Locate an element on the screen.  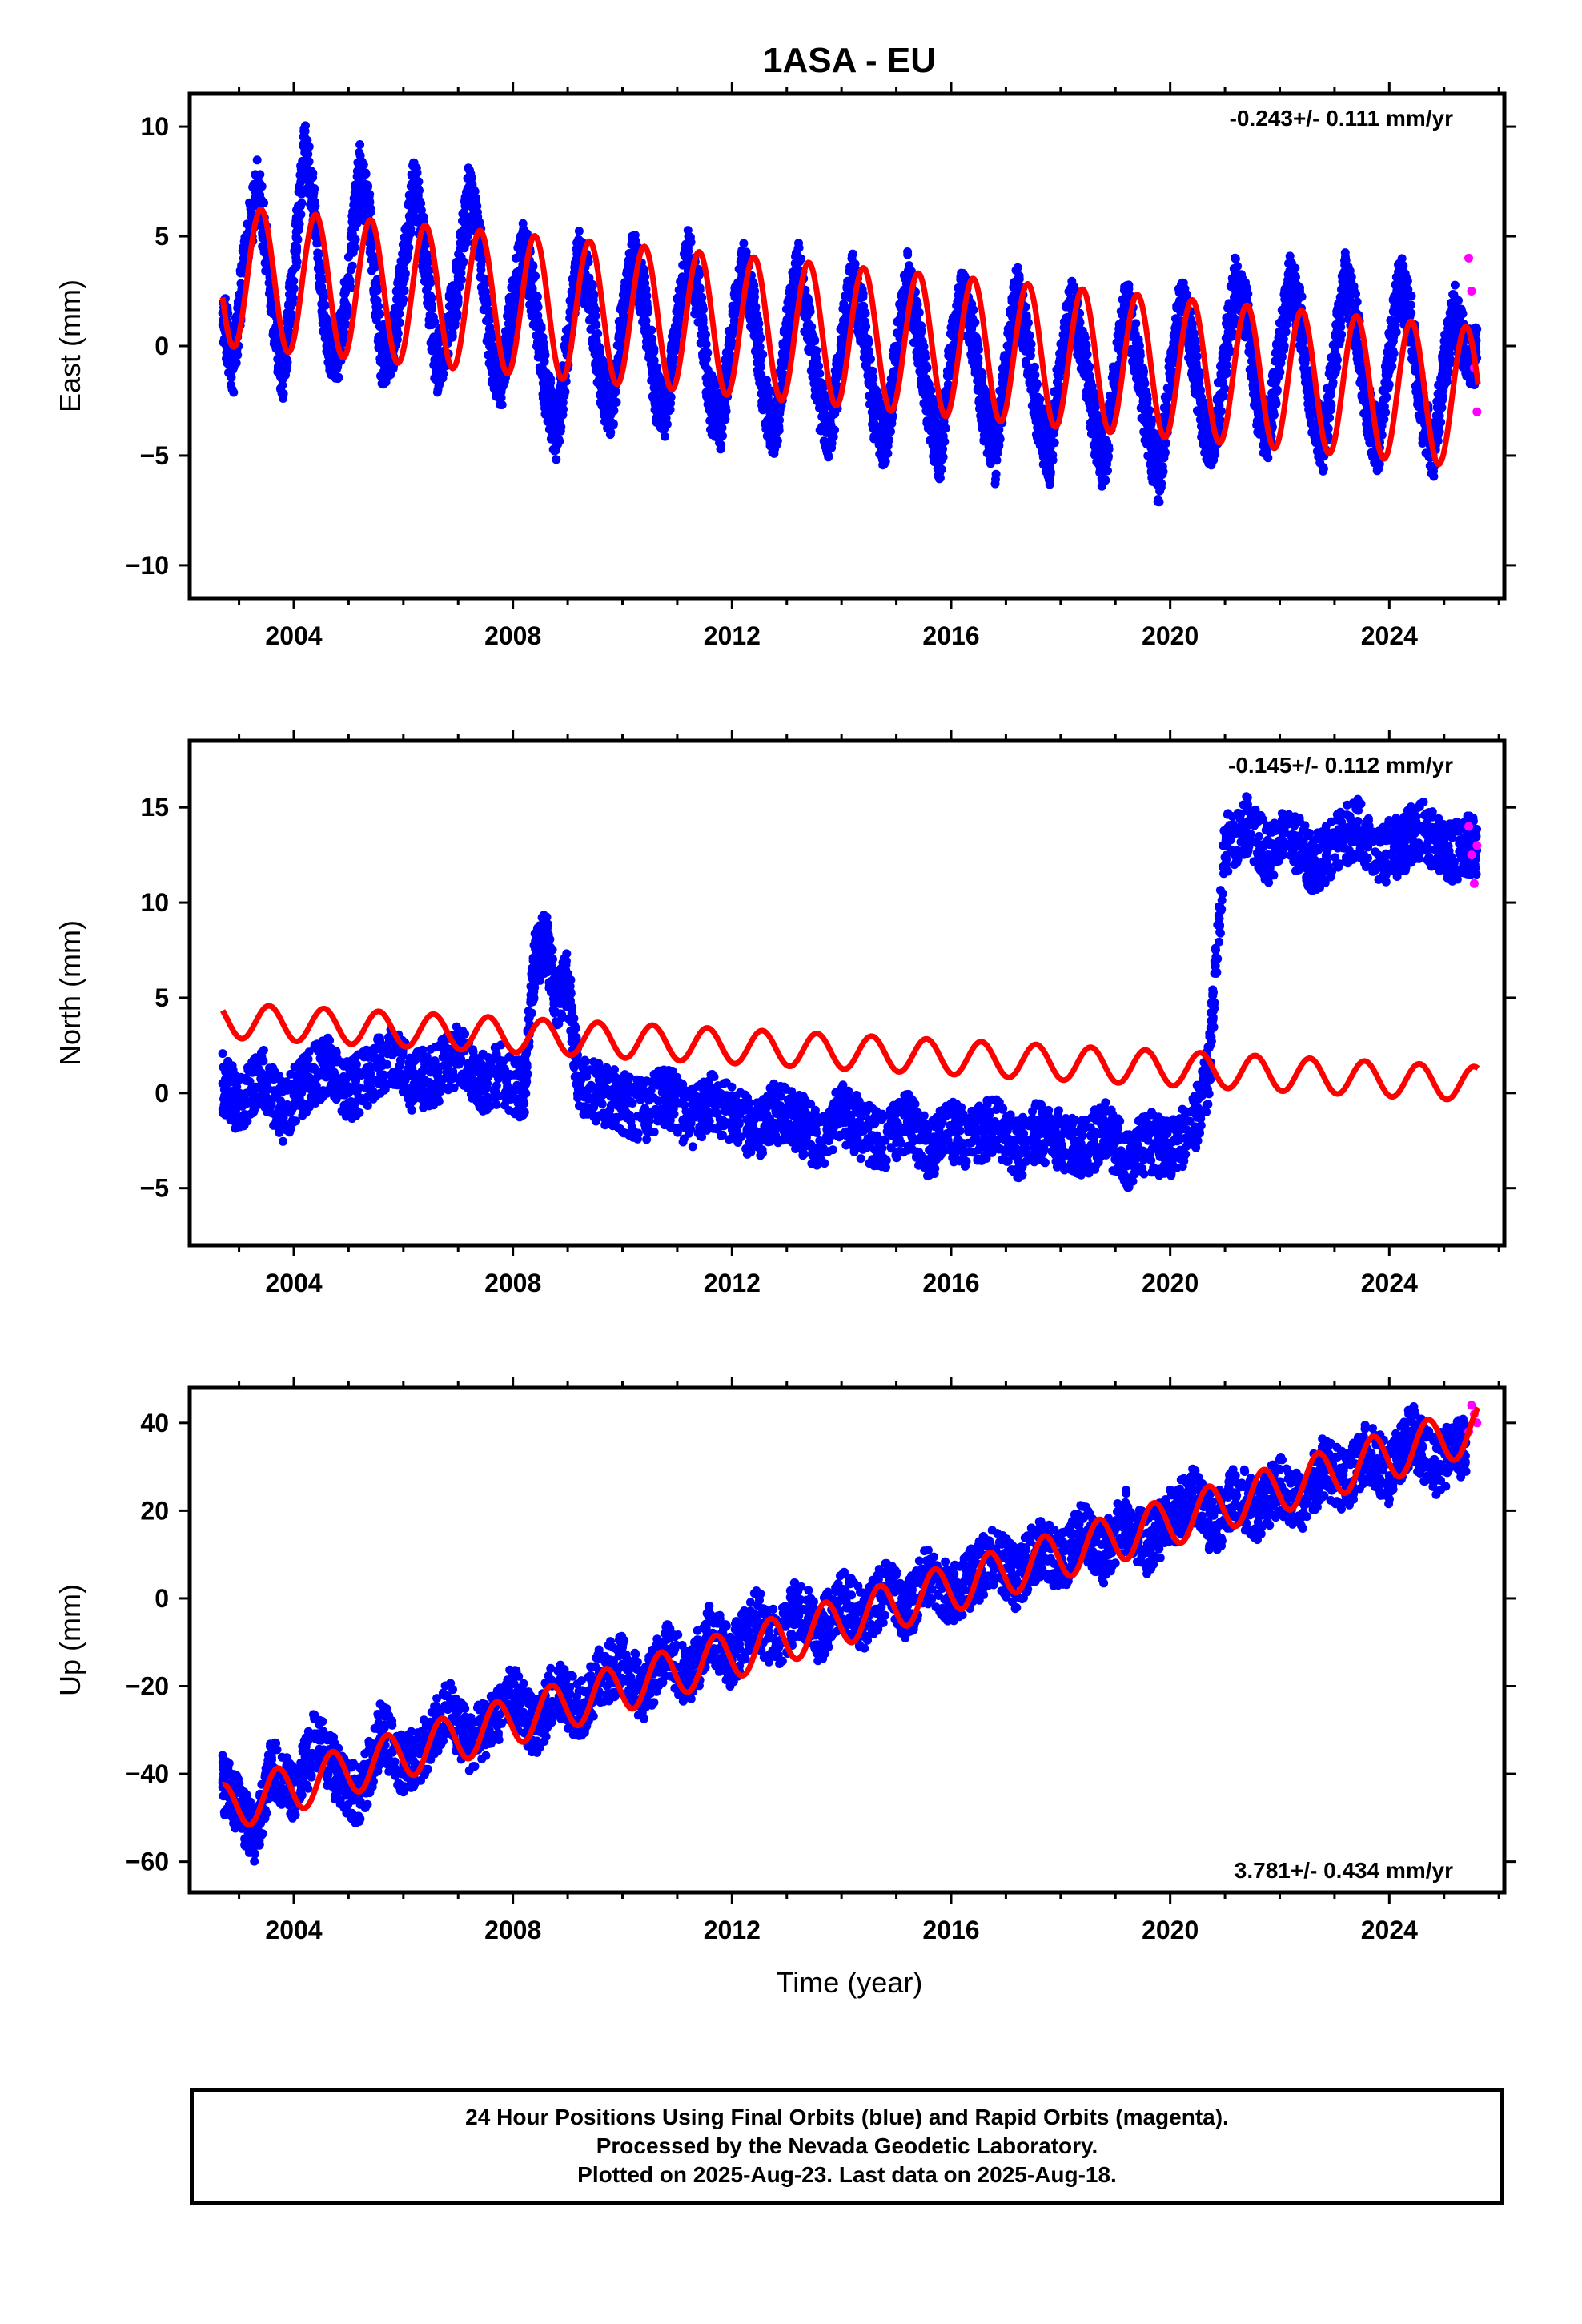
chart-title: 1ASA - EU is located at coordinates (849, 60).